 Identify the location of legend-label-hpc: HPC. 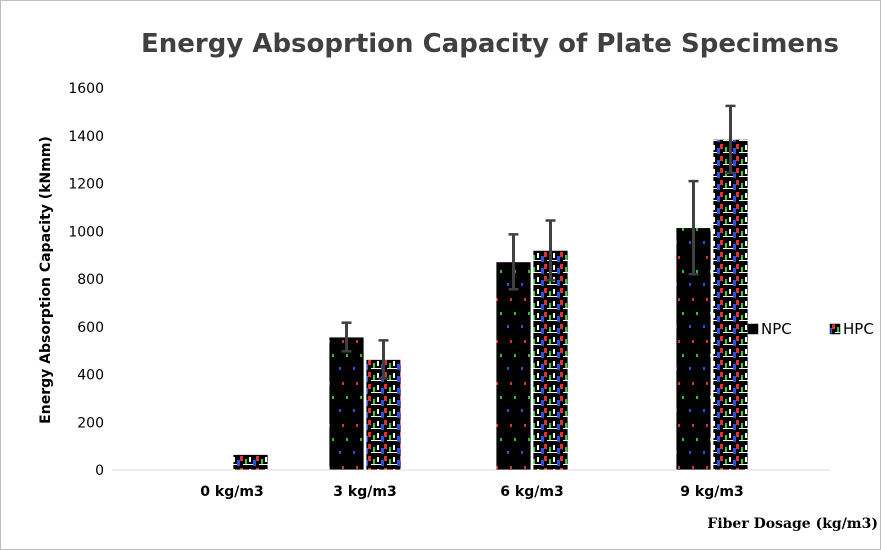
(858, 329).